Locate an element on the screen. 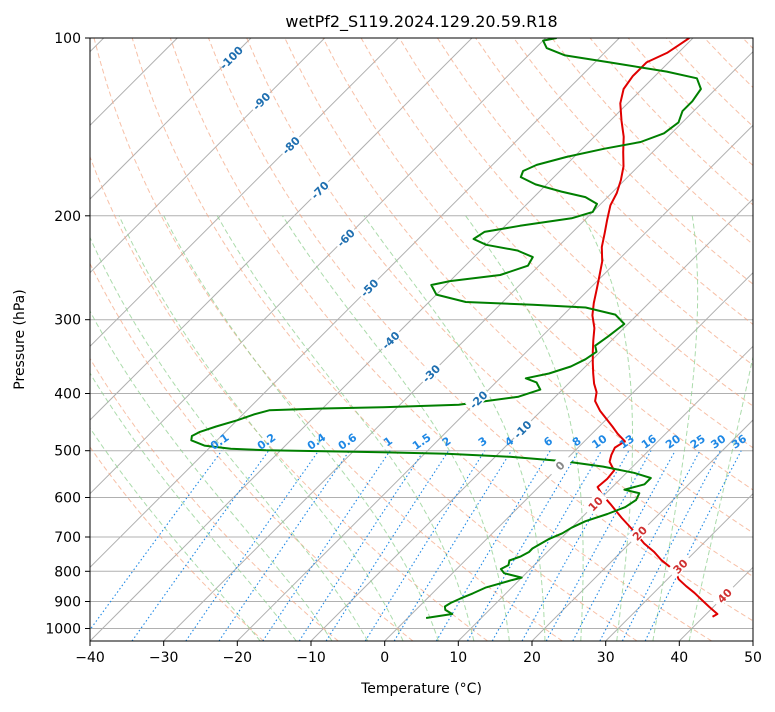  y-tick-label: 200 is located at coordinates (67, 217).